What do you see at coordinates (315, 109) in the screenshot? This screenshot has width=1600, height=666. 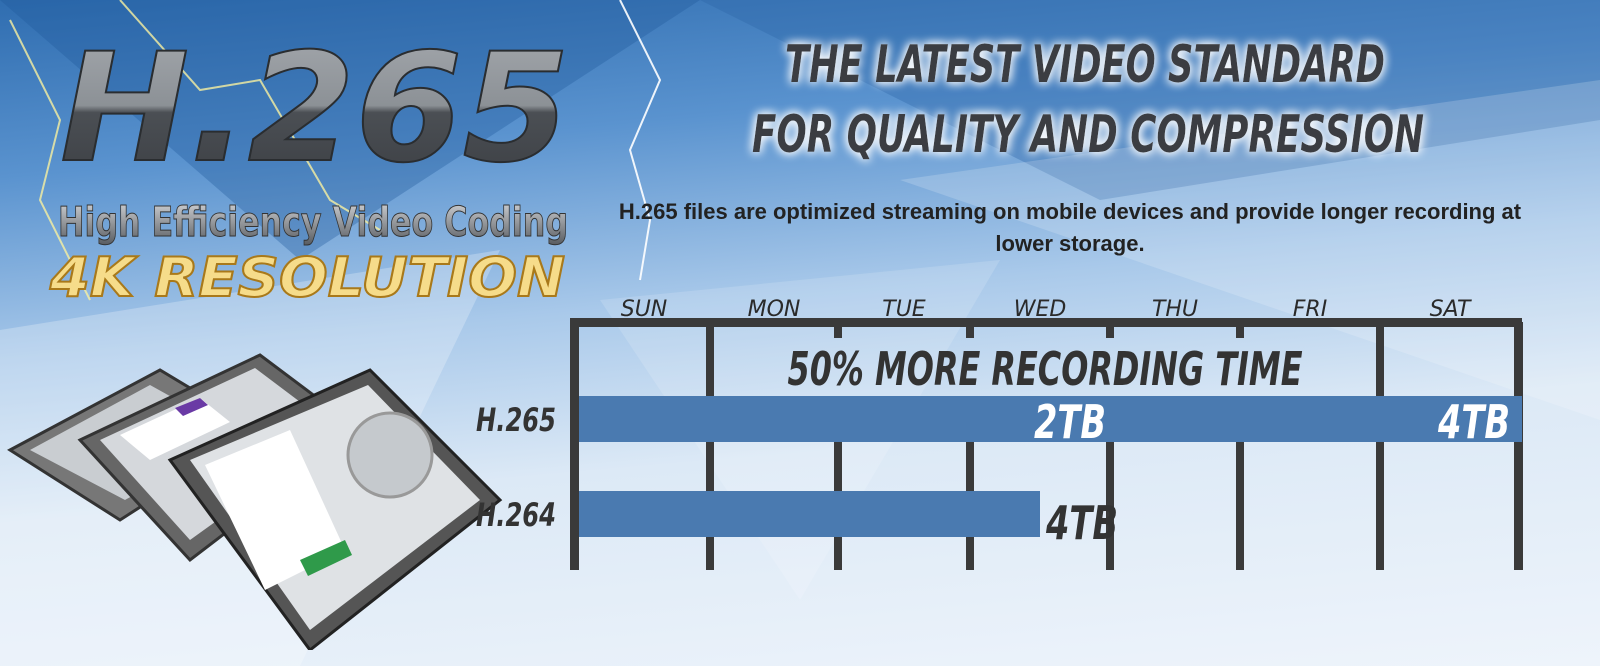 I see `h265-logo: H.265` at bounding box center [315, 109].